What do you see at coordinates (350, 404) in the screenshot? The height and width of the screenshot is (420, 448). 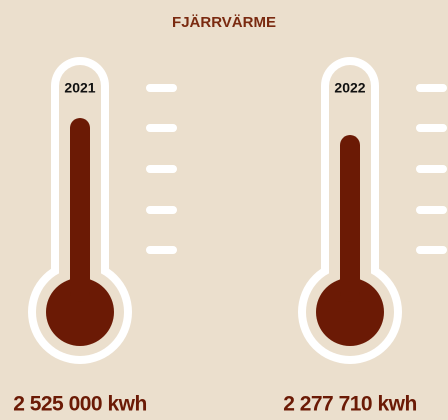 I see `value-label: 2 277 710 kwh` at bounding box center [350, 404].